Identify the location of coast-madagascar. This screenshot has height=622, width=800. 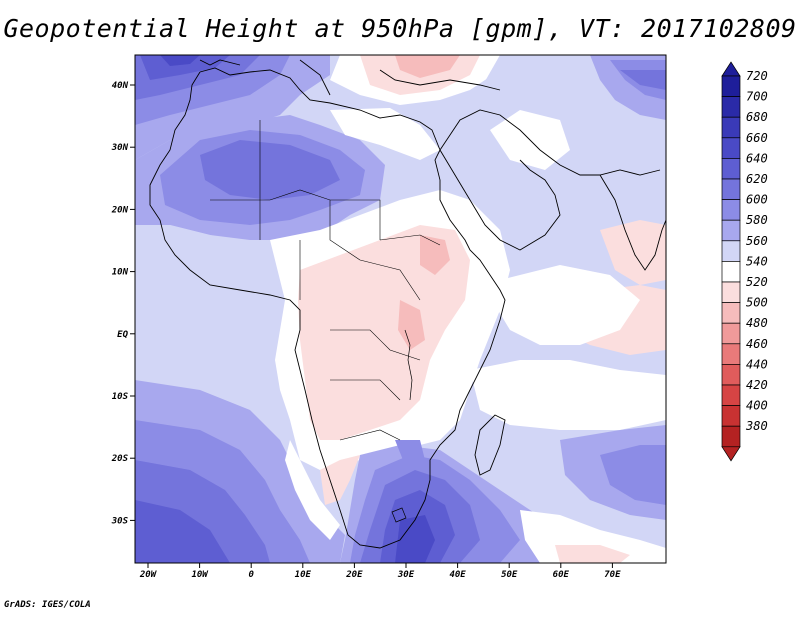
(490, 445).